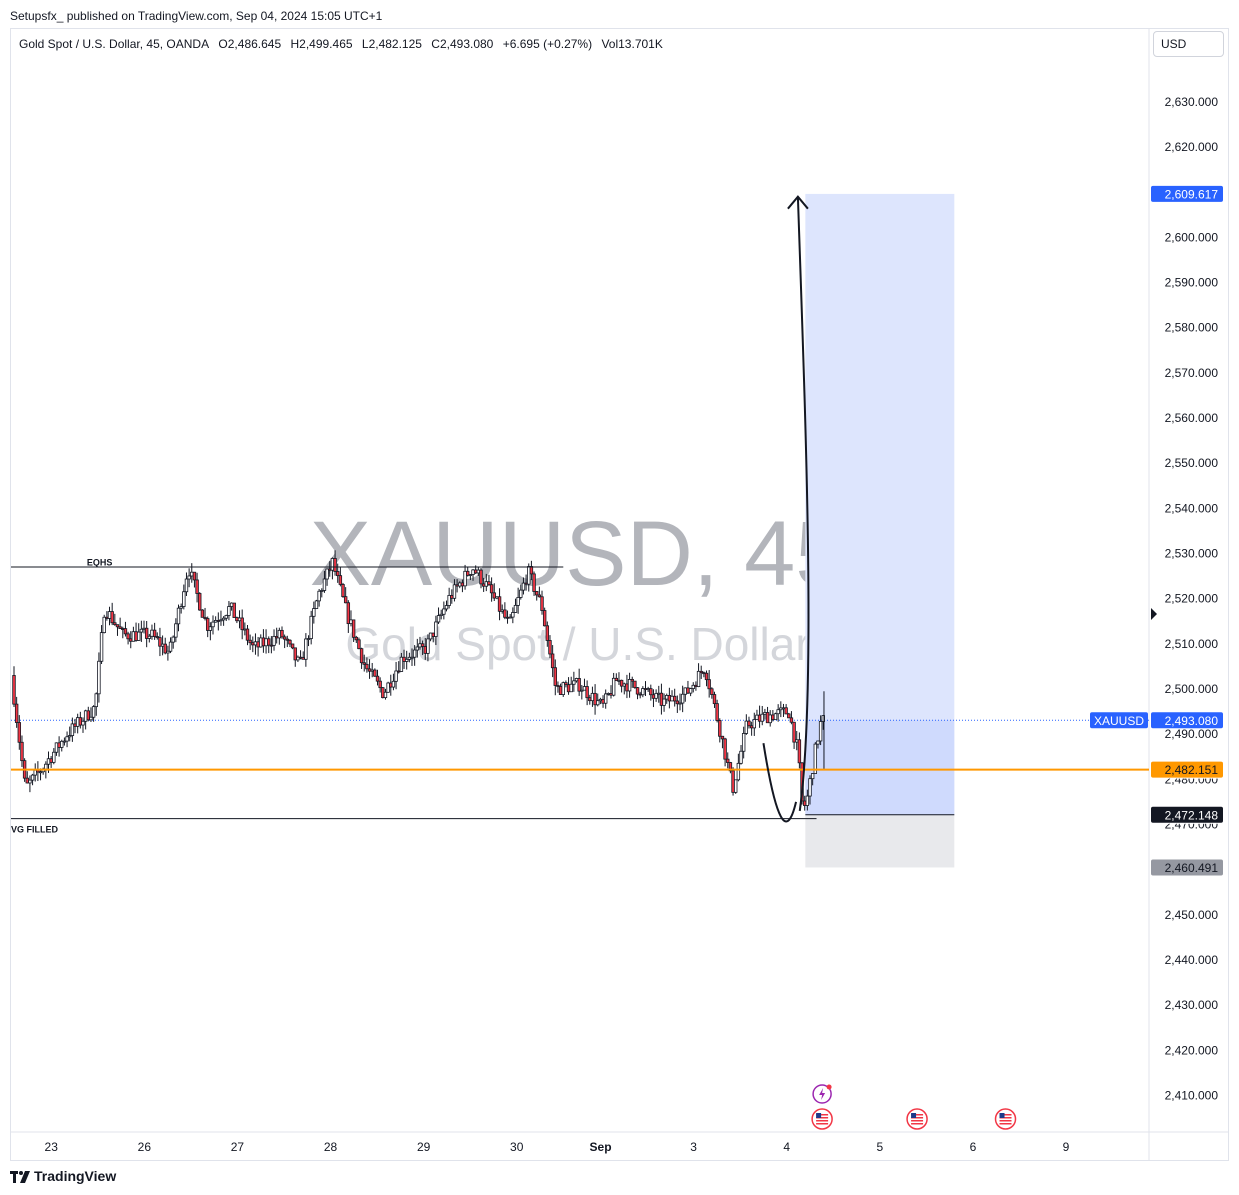 The width and height of the screenshot is (1239, 1195). Describe the element at coordinates (1188, 44) in the screenshot. I see `currency-button: USD` at that location.